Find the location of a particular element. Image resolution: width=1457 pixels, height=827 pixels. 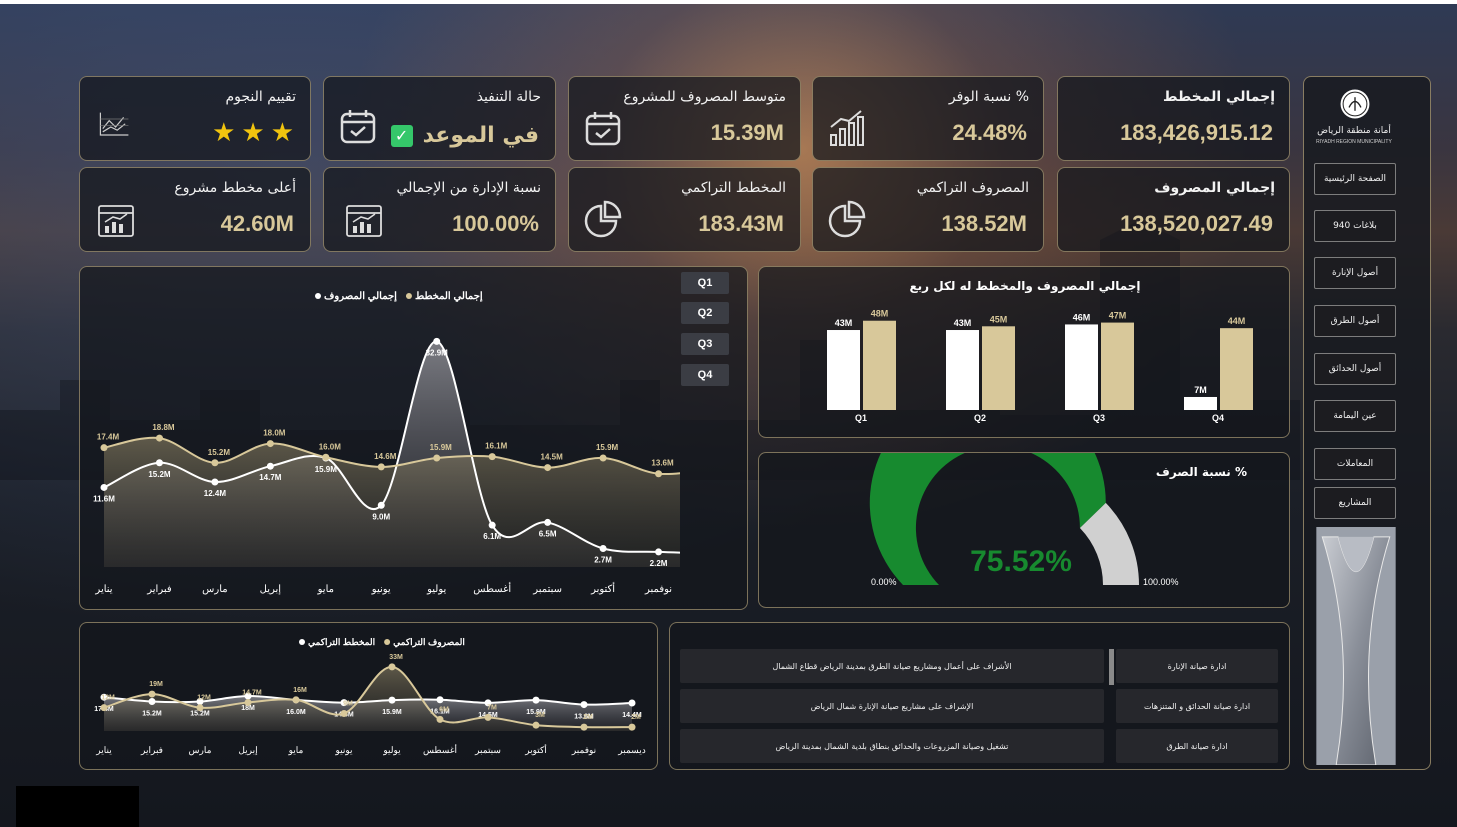

bar-value-label: 43M is located at coordinates (844, 323).